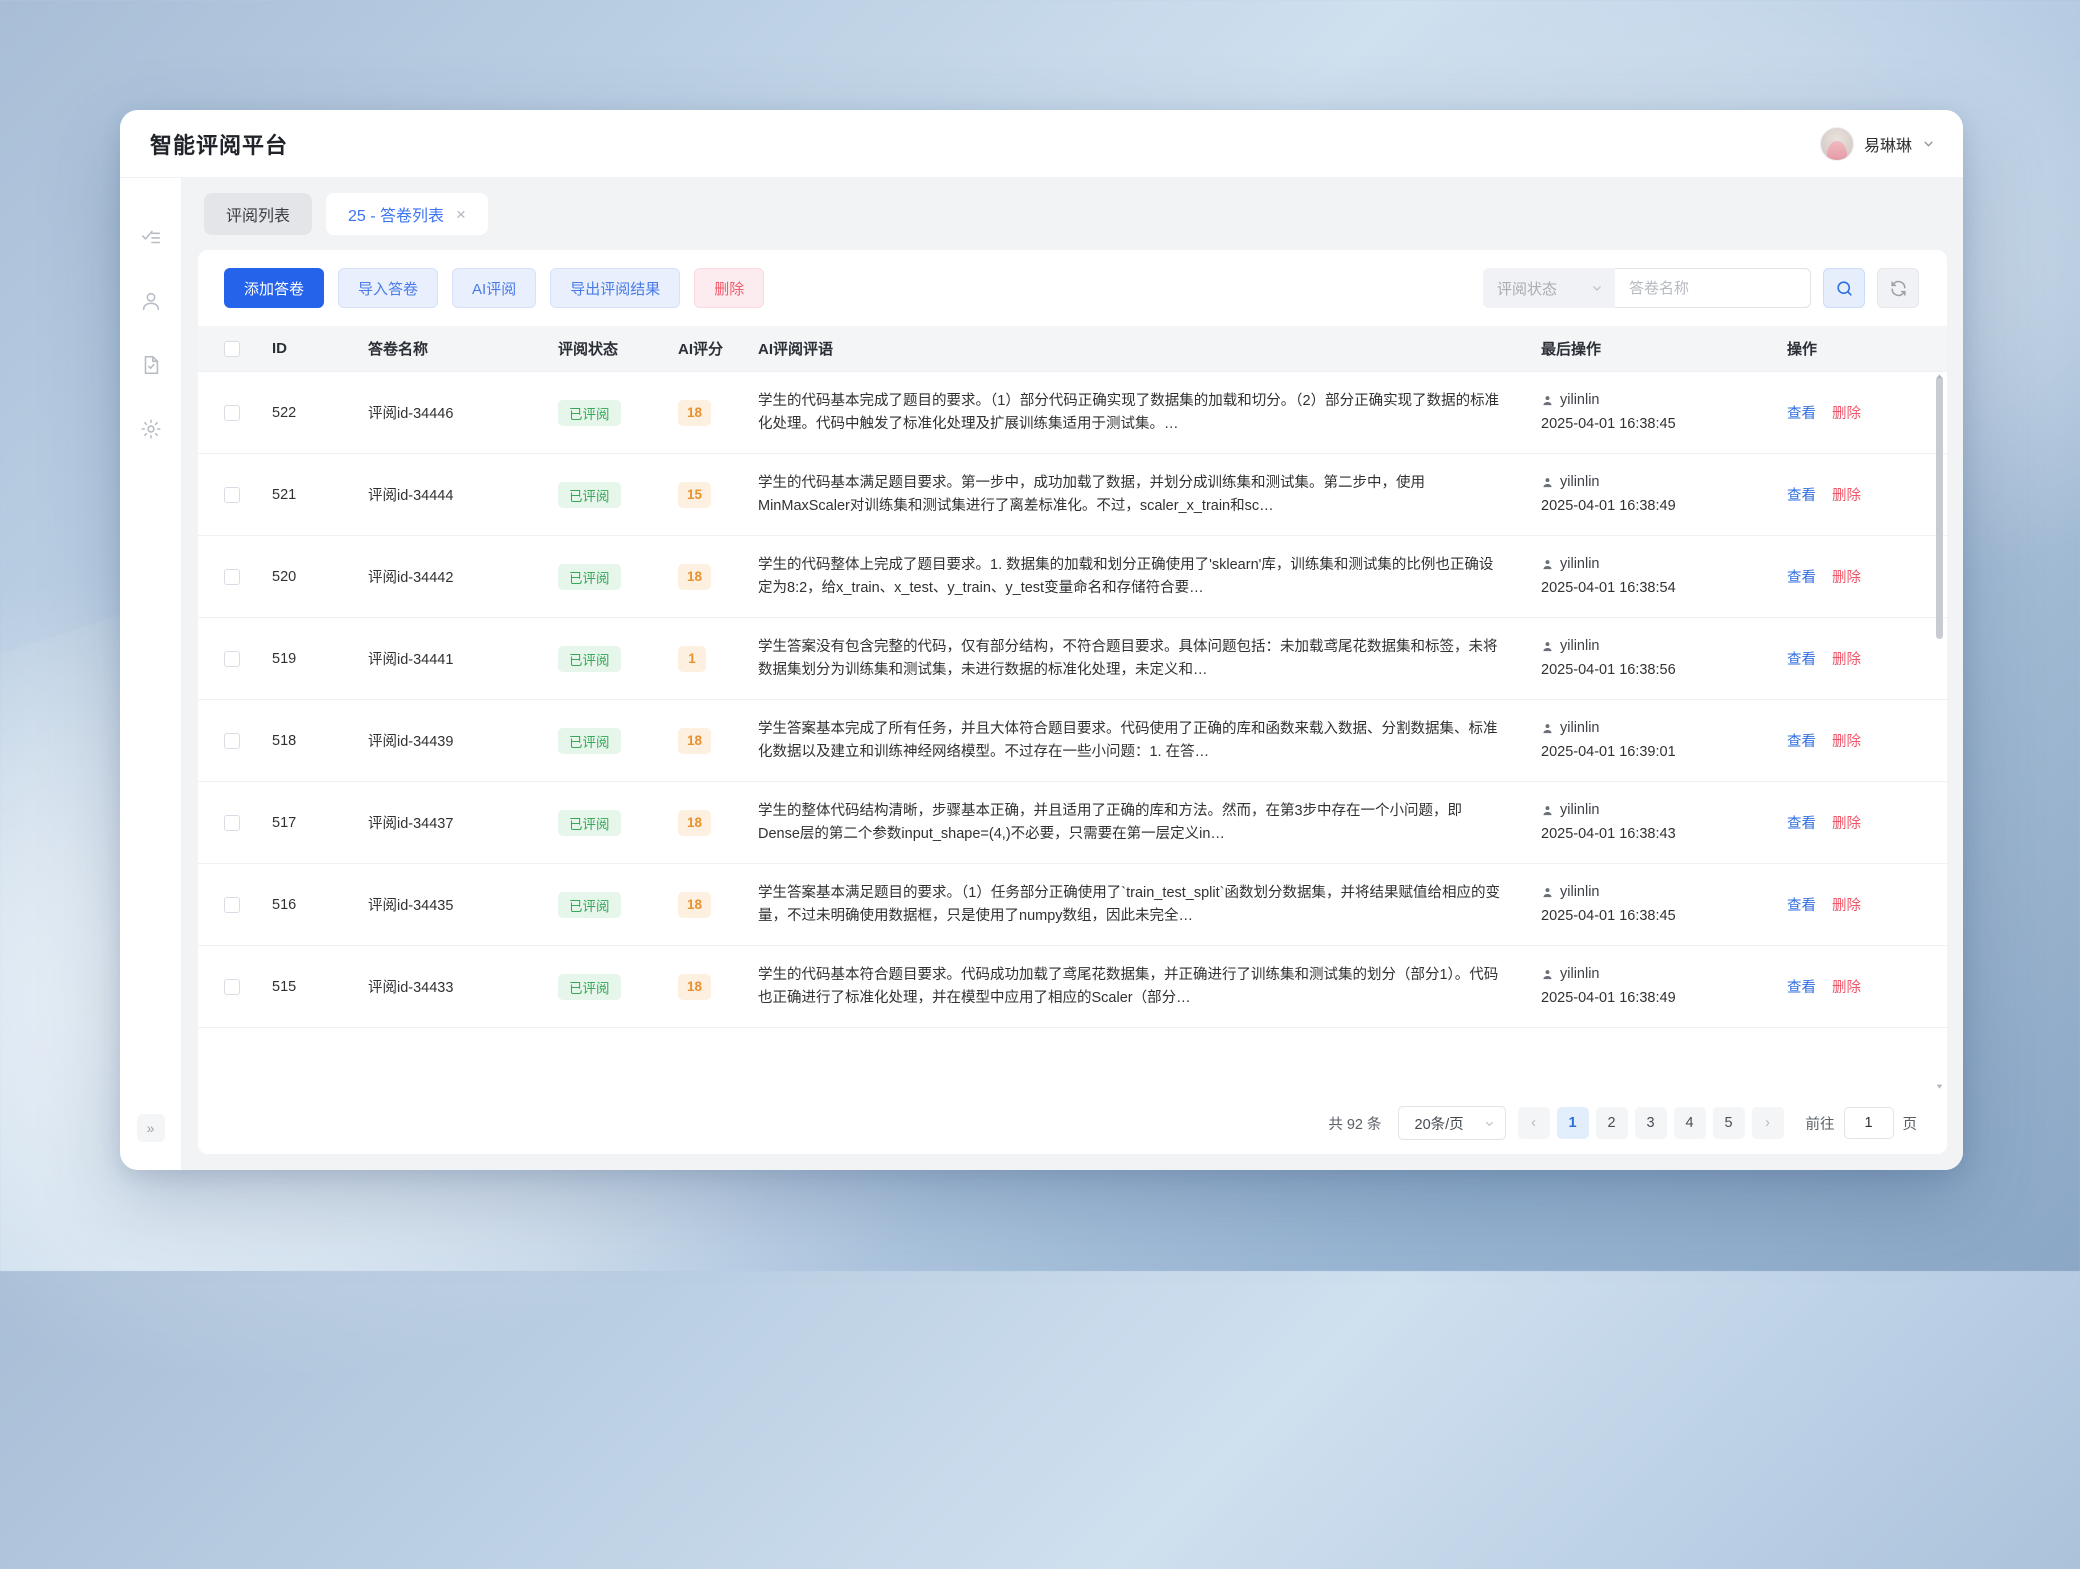 The height and width of the screenshot is (1569, 2080). Describe the element at coordinates (274, 288) in the screenshot. I see `add-answer-button: 添加答卷` at that location.